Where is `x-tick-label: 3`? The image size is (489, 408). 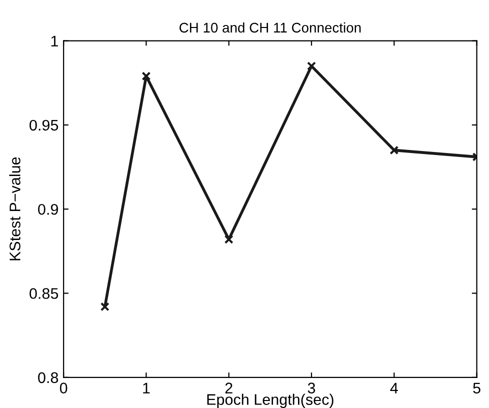 x-tick-label: 3 is located at coordinates (312, 388).